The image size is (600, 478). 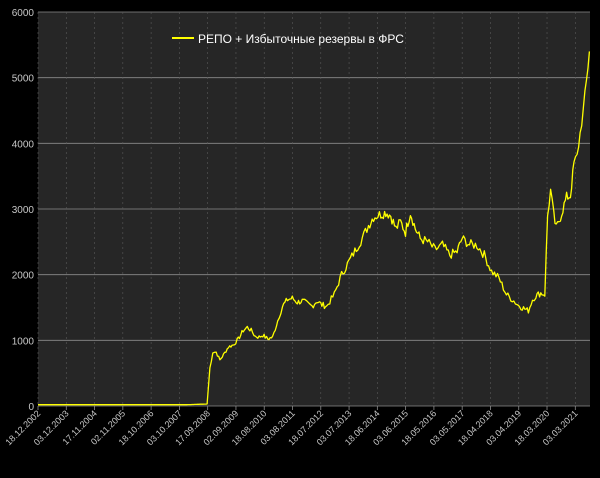 What do you see at coordinates (23, 276) in the screenshot?
I see `y-tick-label: 2000` at bounding box center [23, 276].